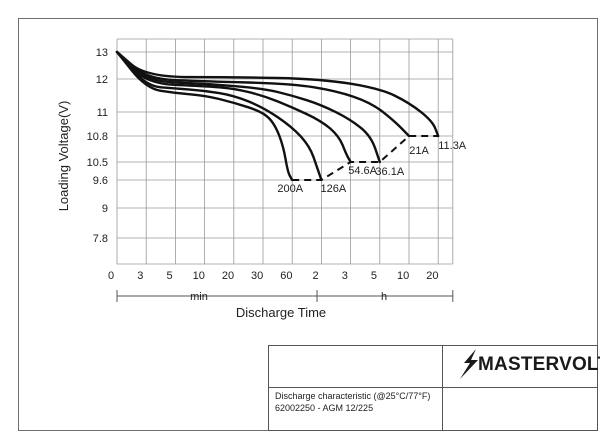 The height and width of the screenshot is (435, 600). I want to click on brand-name: MASTERVOLT, so click(539, 364).